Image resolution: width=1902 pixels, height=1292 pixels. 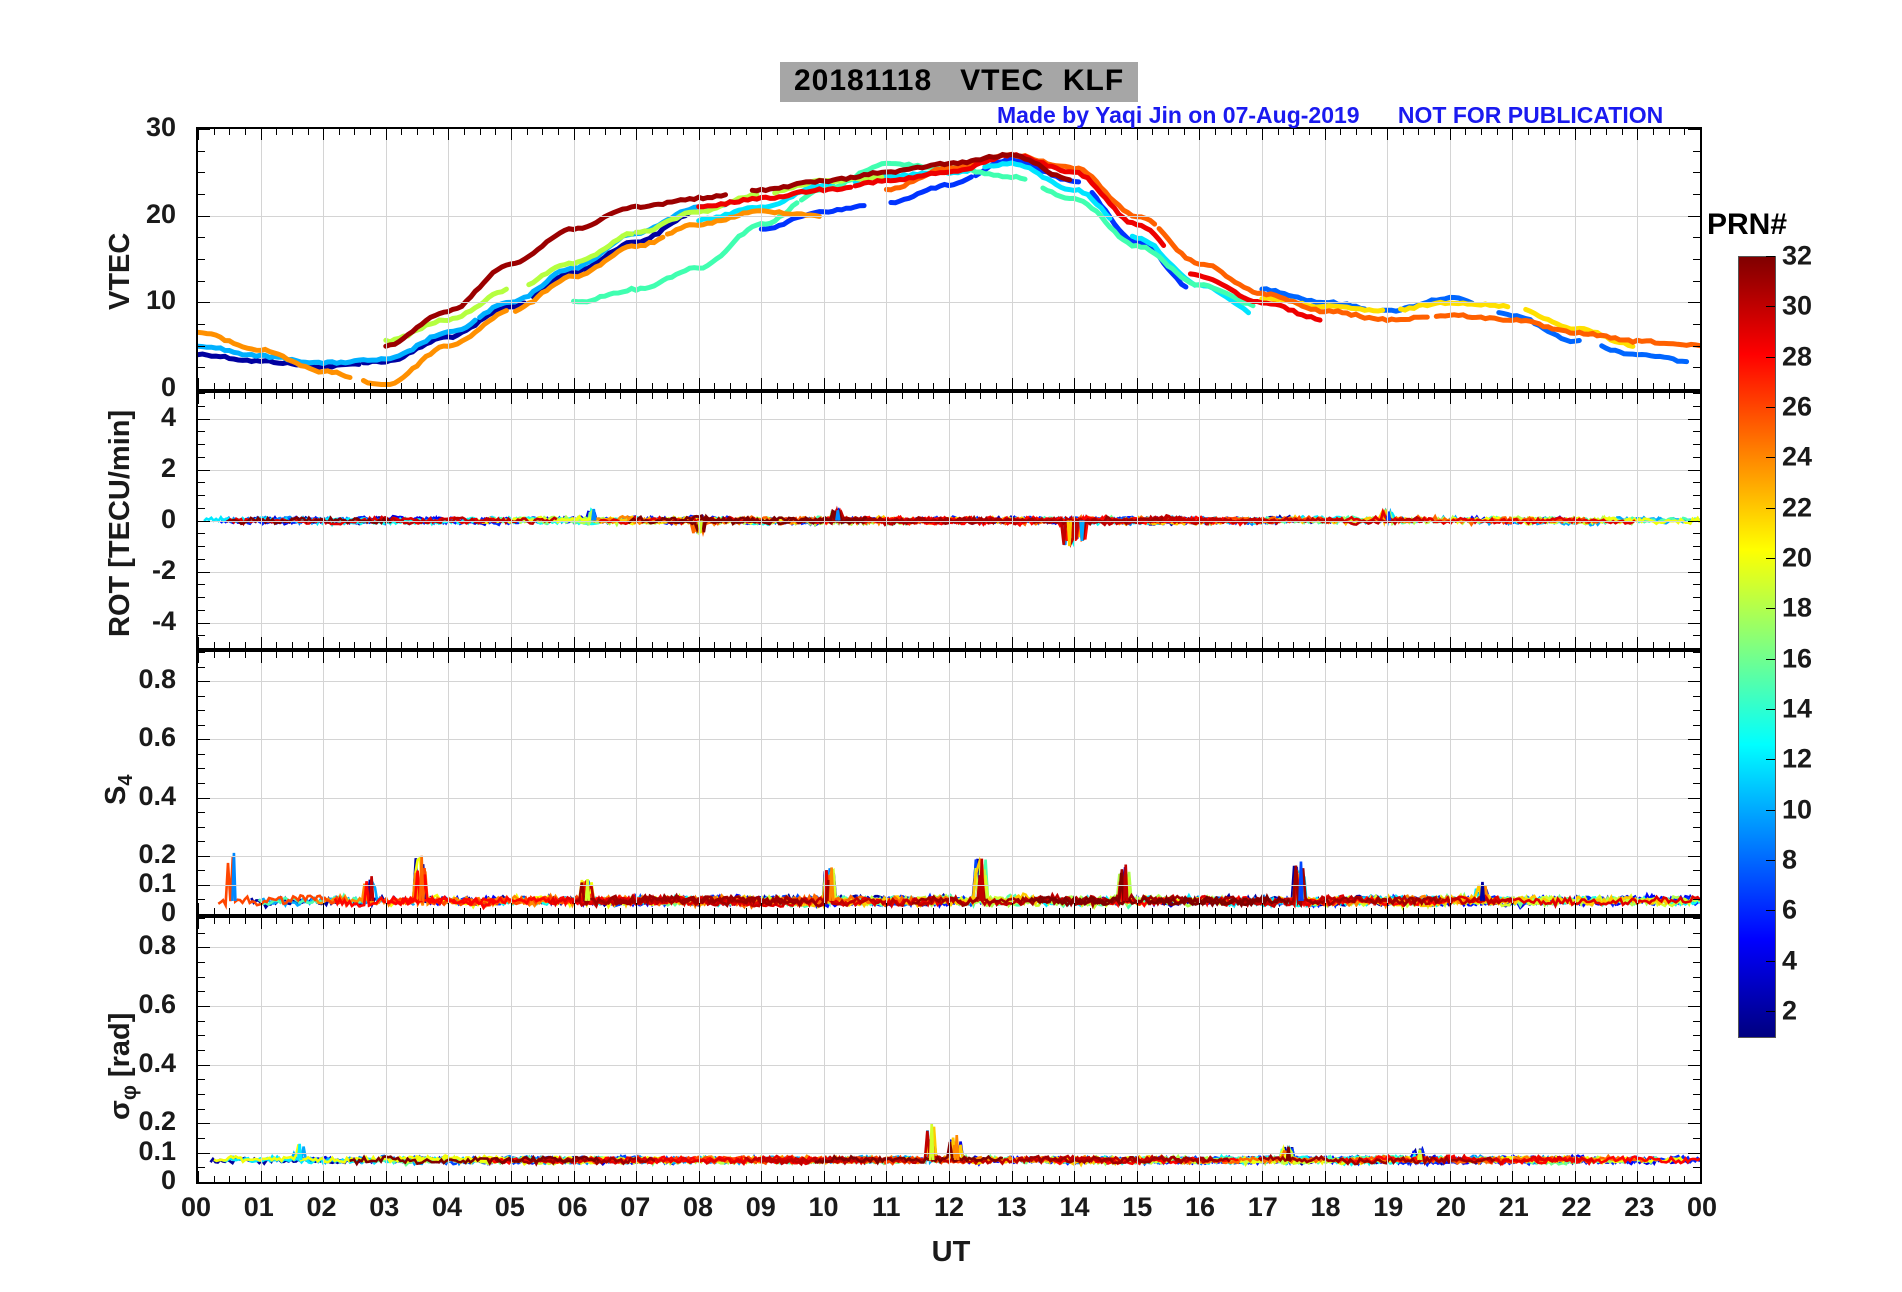 I want to click on colorbar-tick-26: 26, so click(x=1797, y=406).